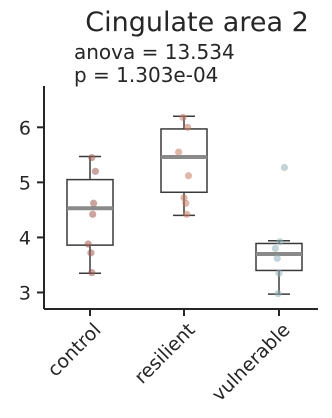 The image size is (332, 418). I want to click on x-tick-label-vulnerable: vulnerable, so click(251, 362).